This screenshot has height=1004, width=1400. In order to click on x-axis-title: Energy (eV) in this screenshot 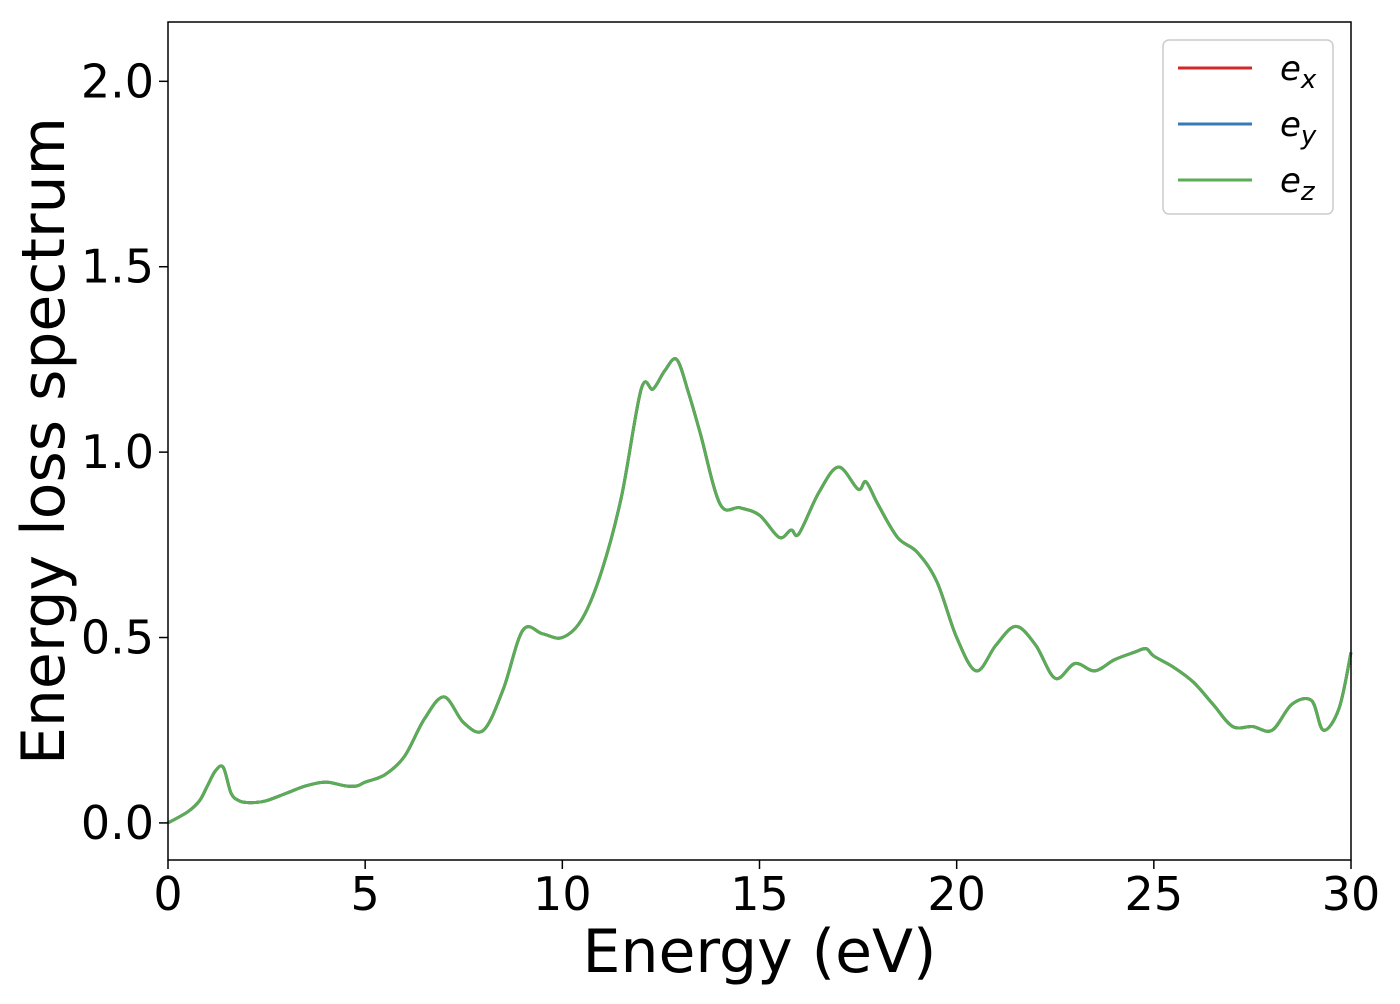, I will do `click(760, 952)`.